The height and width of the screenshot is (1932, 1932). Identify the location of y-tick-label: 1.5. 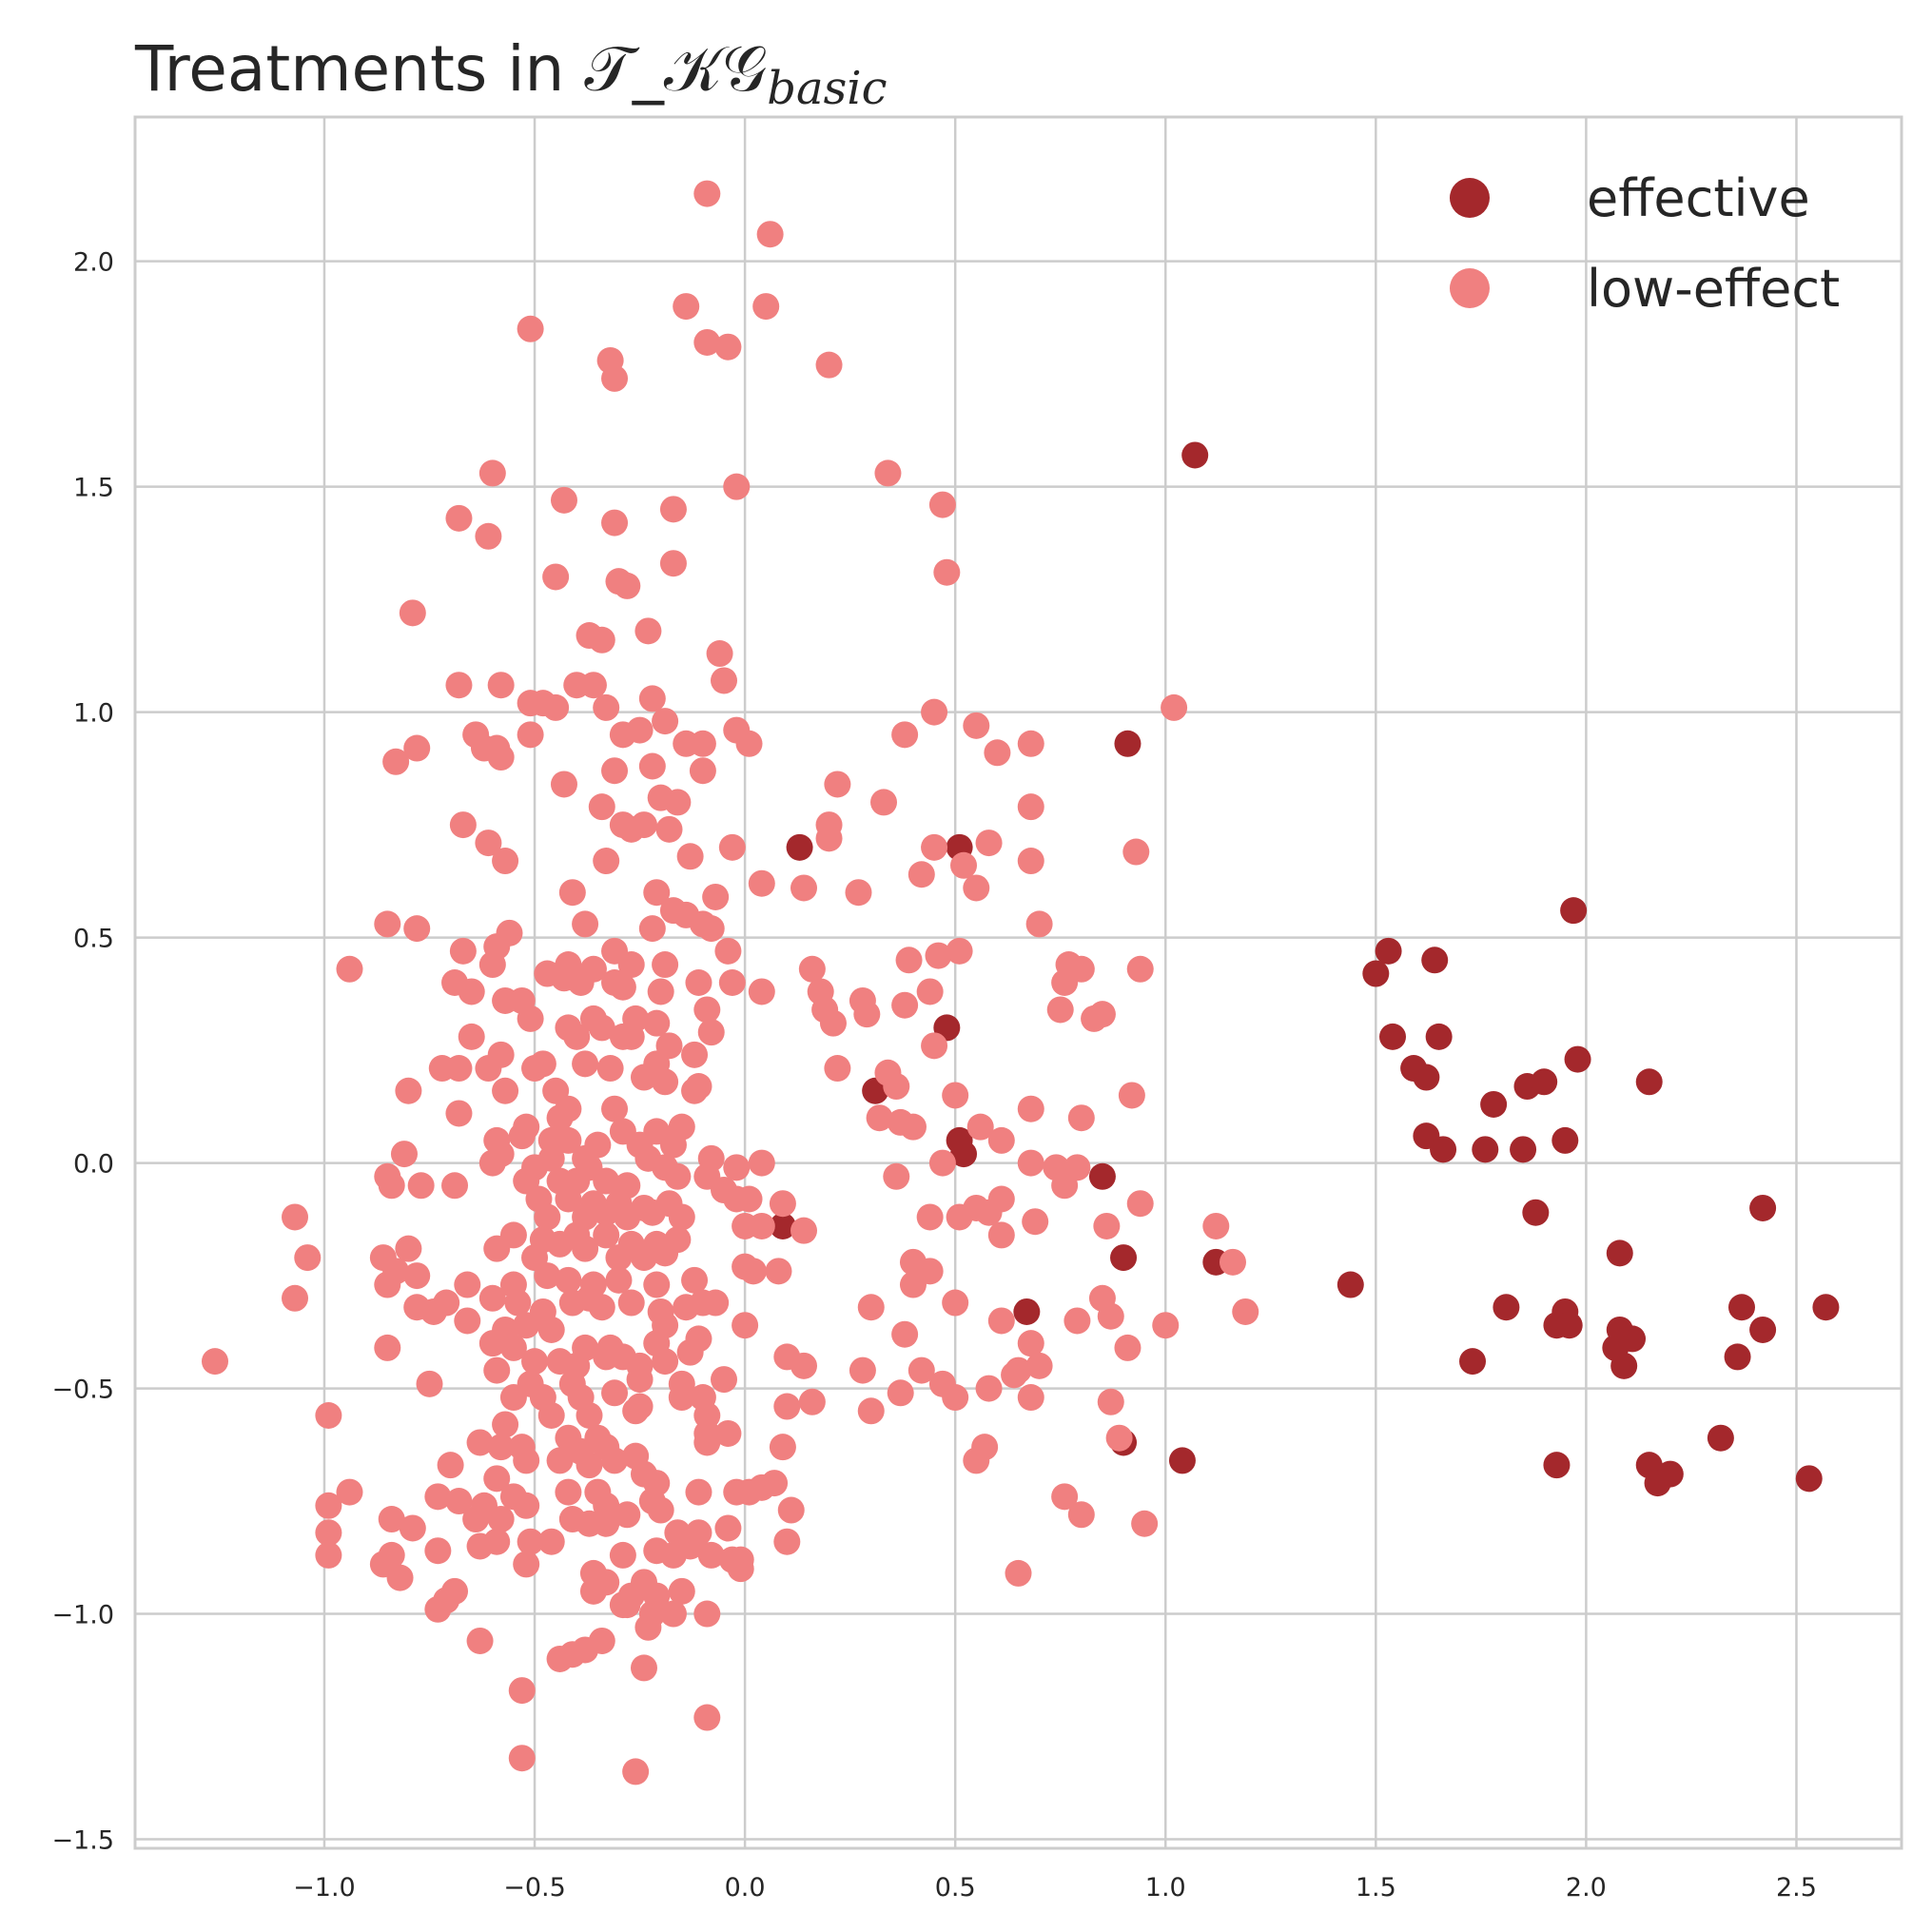
(94, 489).